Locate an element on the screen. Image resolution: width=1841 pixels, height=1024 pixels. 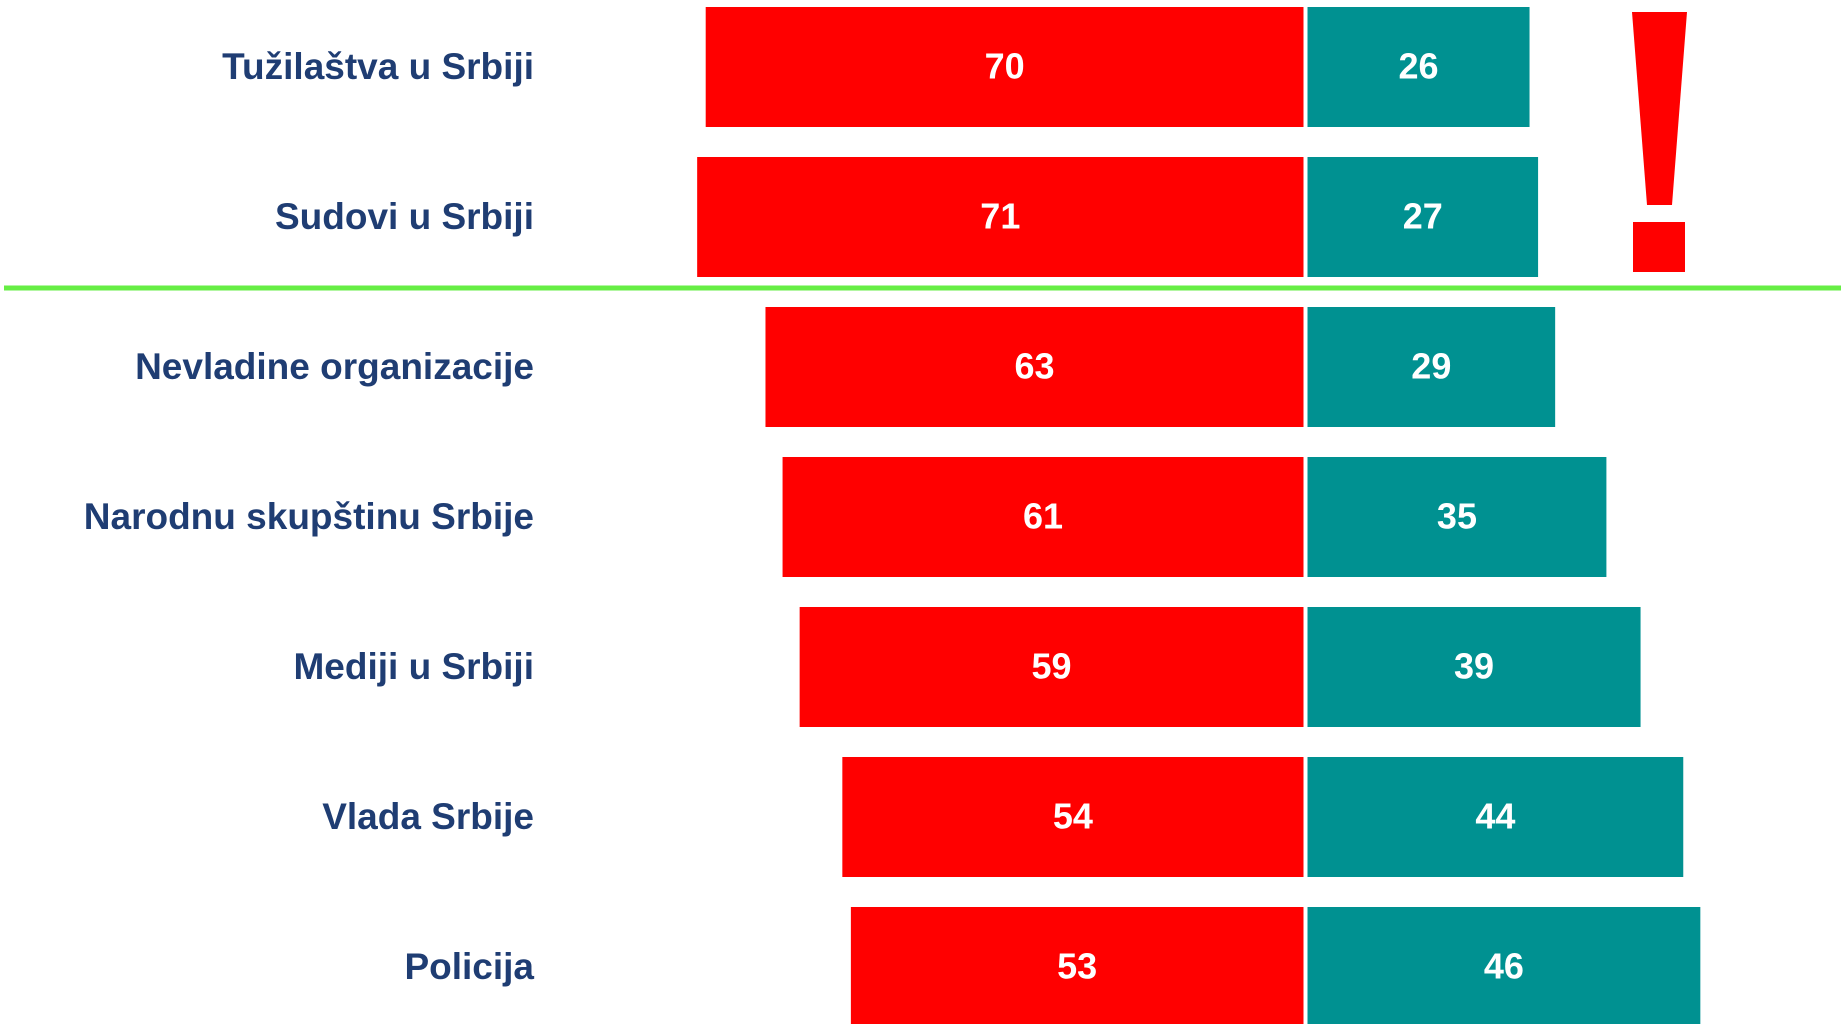
value-label: 46 is located at coordinates (1504, 966).